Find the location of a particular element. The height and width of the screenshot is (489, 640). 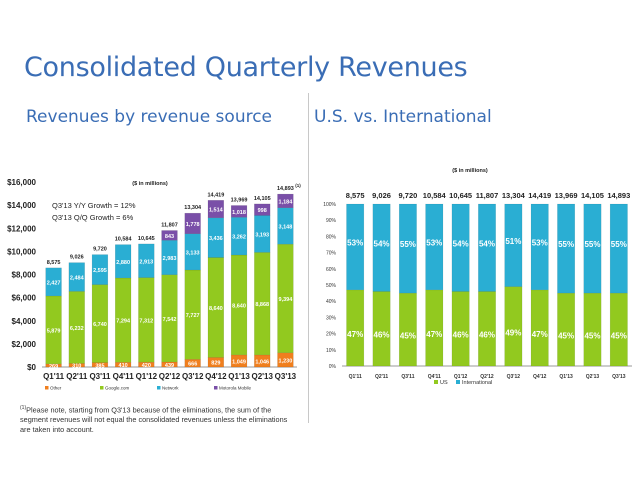

segment-value-label: 998 is located at coordinates (262, 211).